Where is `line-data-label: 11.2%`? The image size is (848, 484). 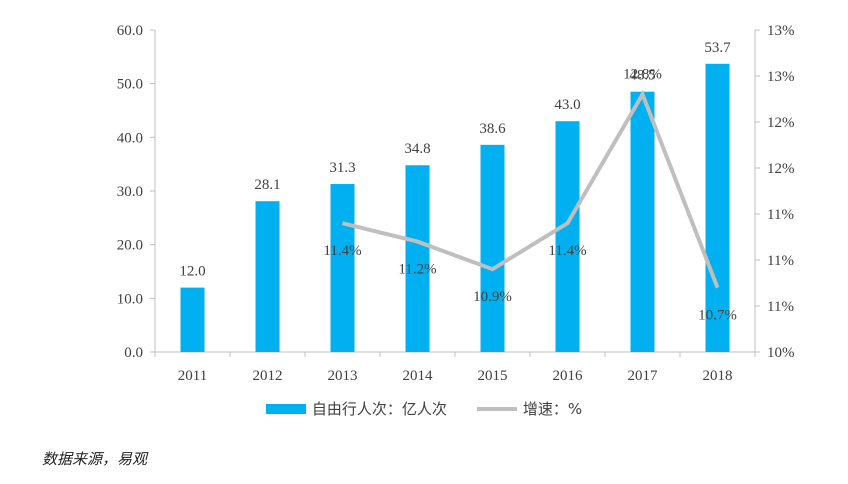
line-data-label: 11.2% is located at coordinates (417, 270).